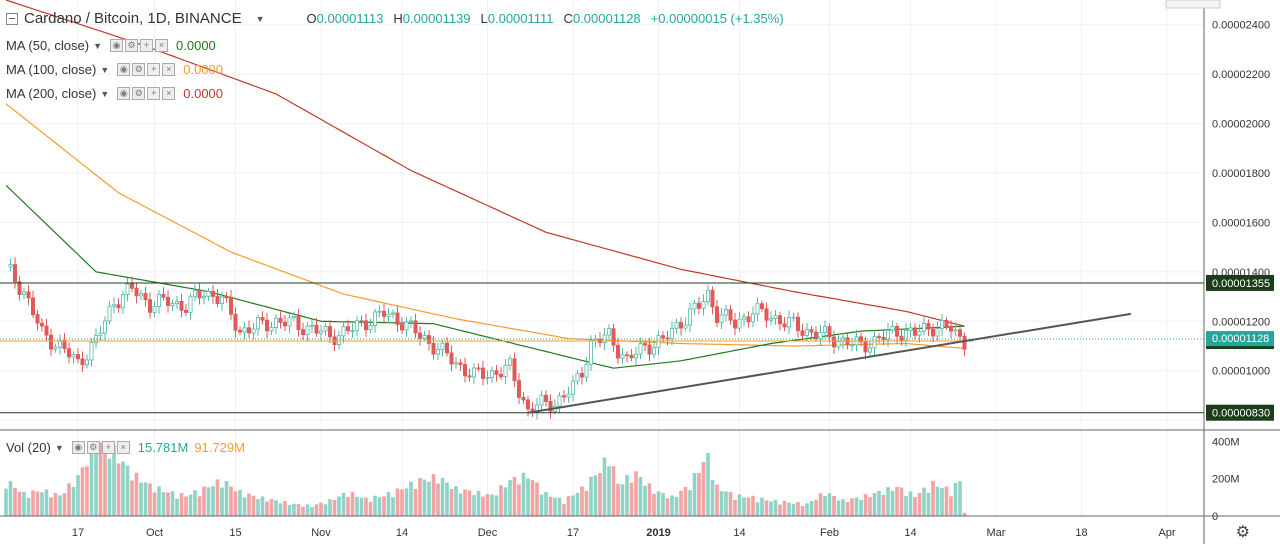 Image resolution: width=1280 pixels, height=544 pixels. I want to click on indicator-ma100: MA (100, close) ▼ ◉ ⚙ + × 0.0000, so click(114, 69).